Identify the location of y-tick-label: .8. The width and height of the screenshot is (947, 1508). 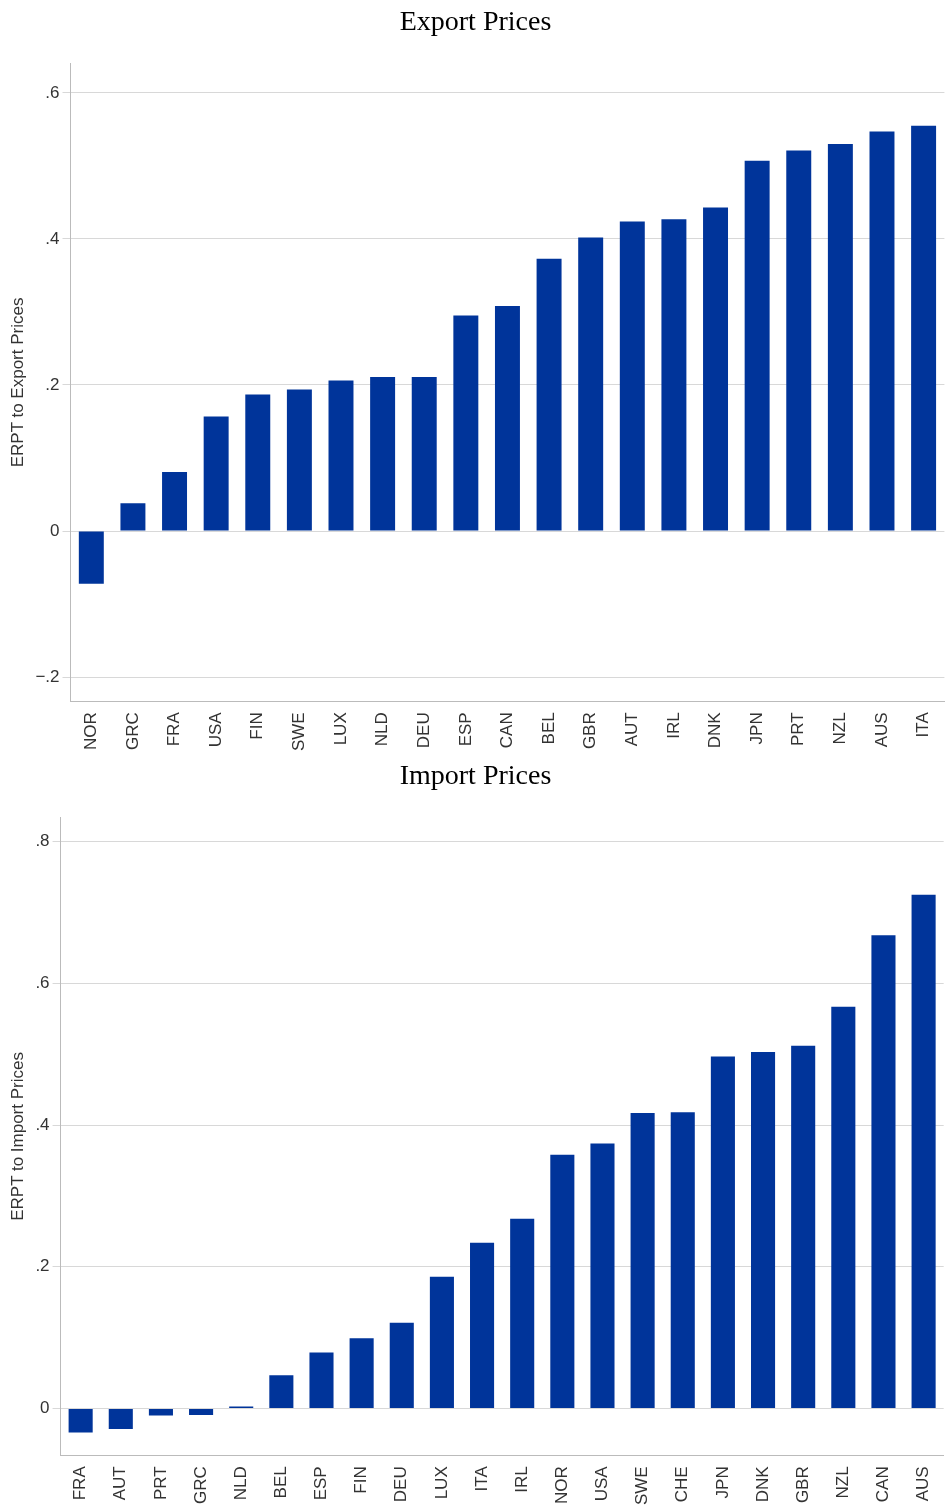
(42, 841).